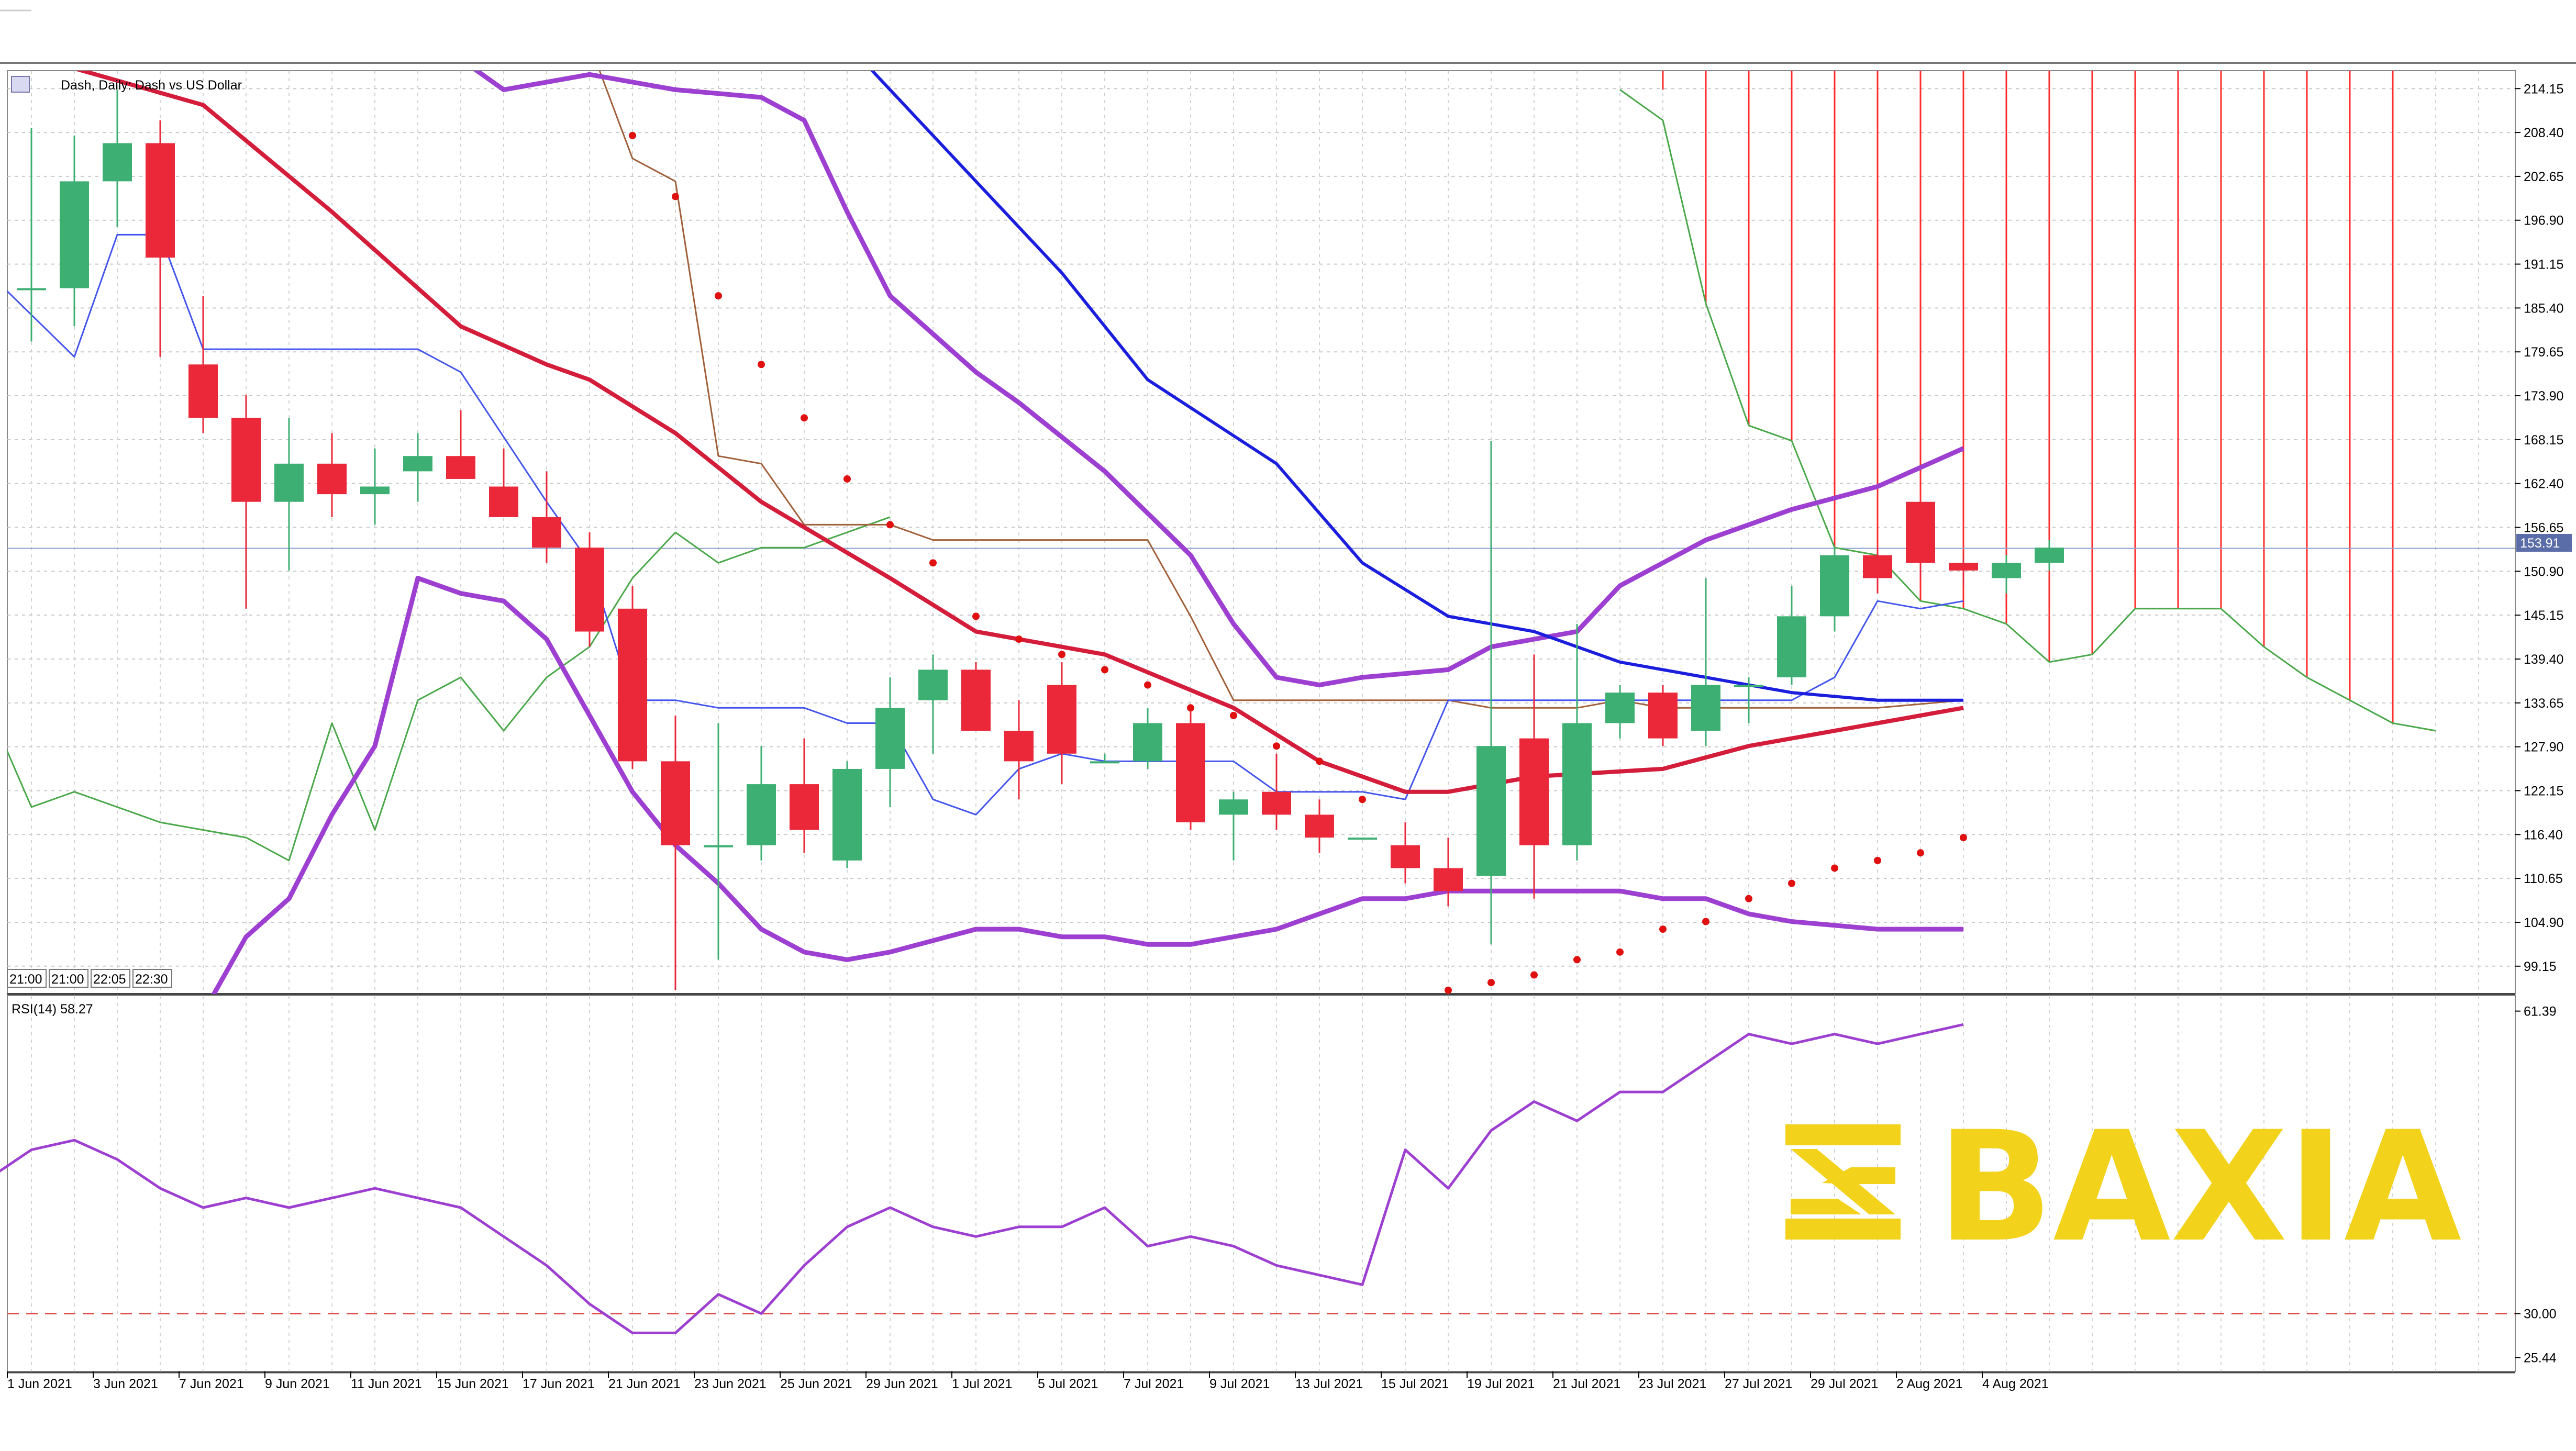 The width and height of the screenshot is (2576, 1451). Describe the element at coordinates (1759, 1384) in the screenshot. I see `time-tick-20: 27 Jul 2021` at that location.